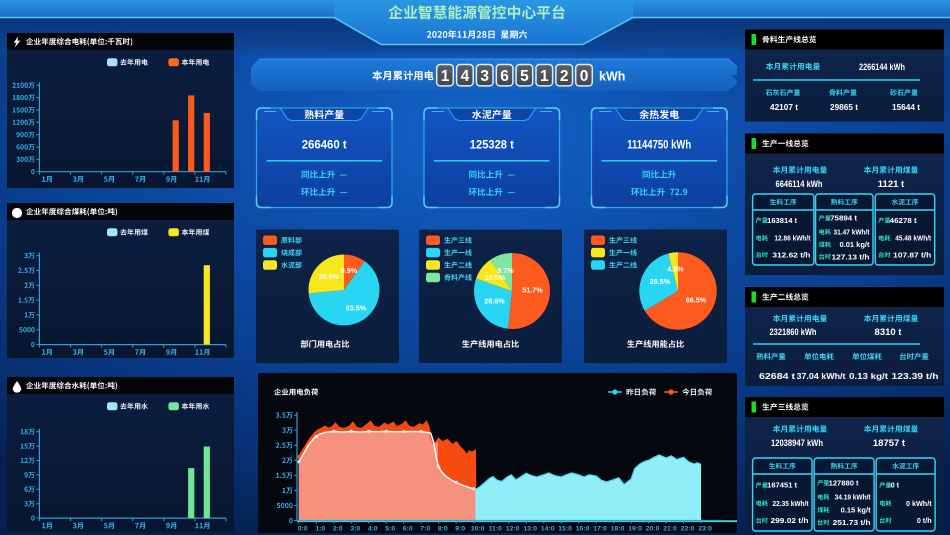 This screenshot has height=535, width=950. I want to click on svg-text: 251.73 t/h, so click(852, 522).